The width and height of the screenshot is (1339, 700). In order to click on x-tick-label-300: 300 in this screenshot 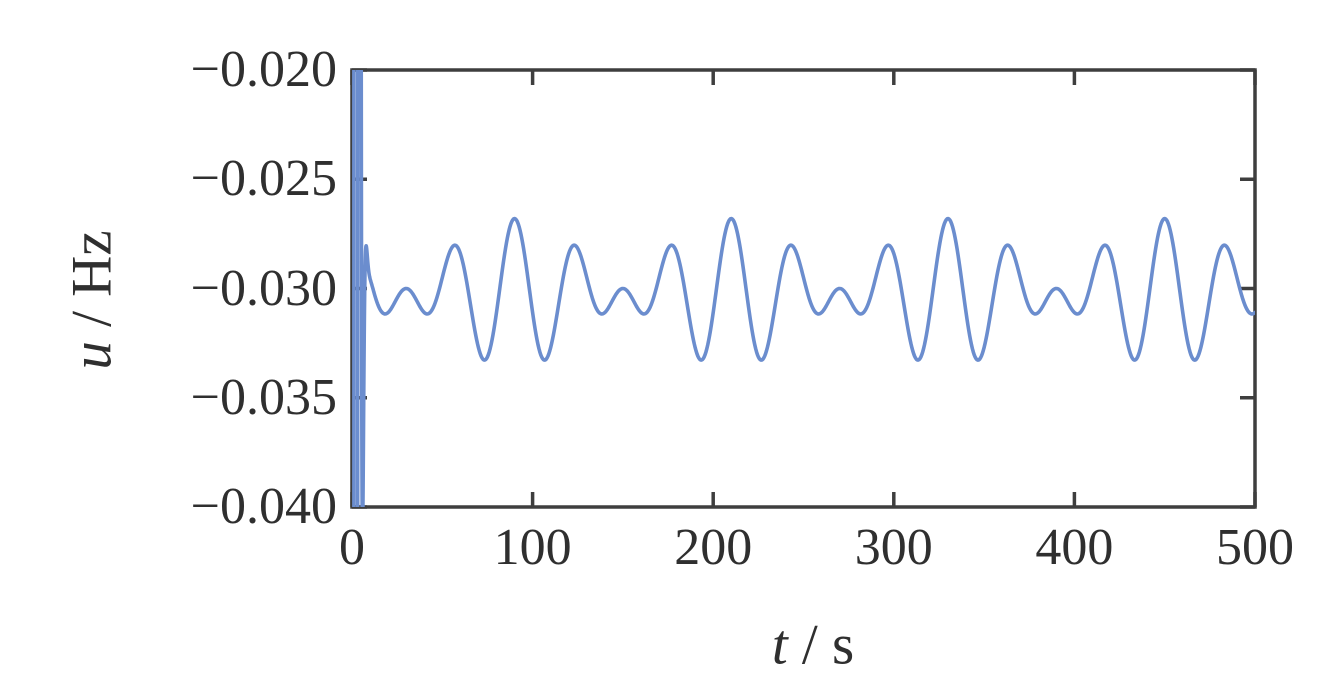, I will do `click(893, 547)`.